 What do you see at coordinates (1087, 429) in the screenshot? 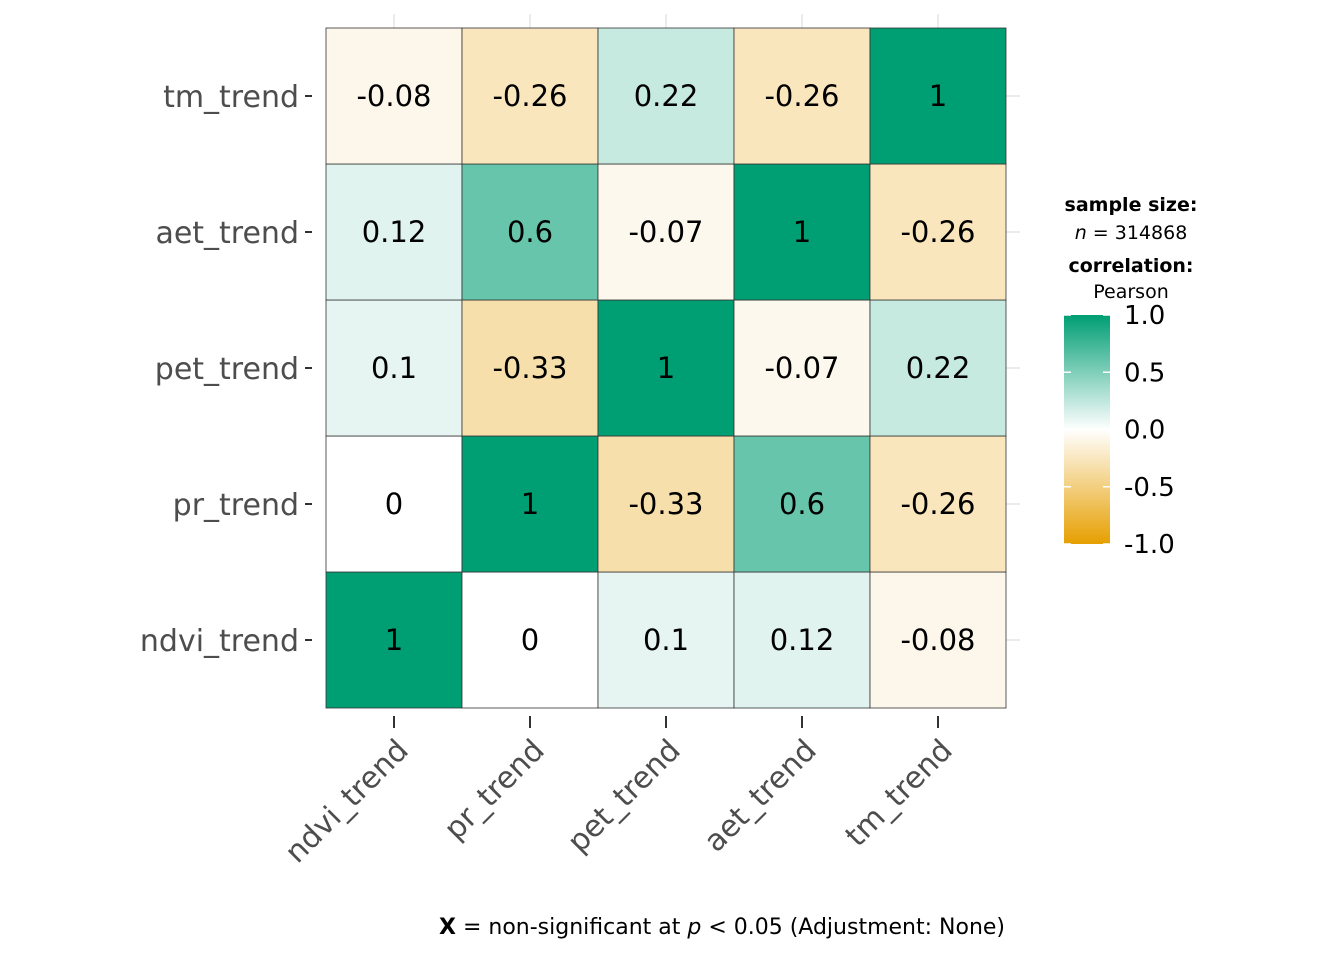
I see `legend-colorbar` at bounding box center [1087, 429].